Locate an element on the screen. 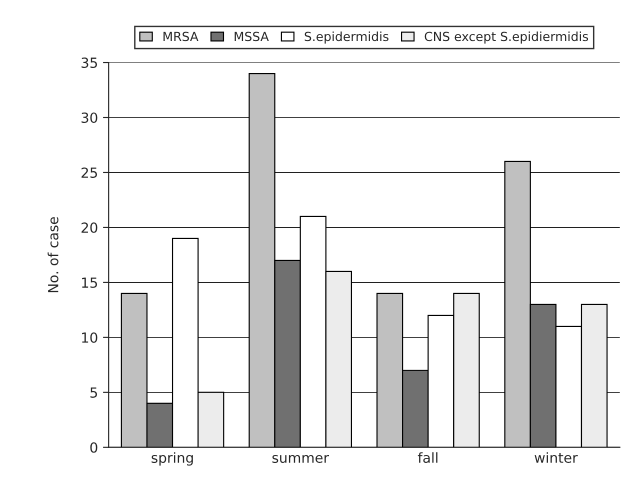 The height and width of the screenshot is (481, 639). y-tick-label: 0 is located at coordinates (94, 447).